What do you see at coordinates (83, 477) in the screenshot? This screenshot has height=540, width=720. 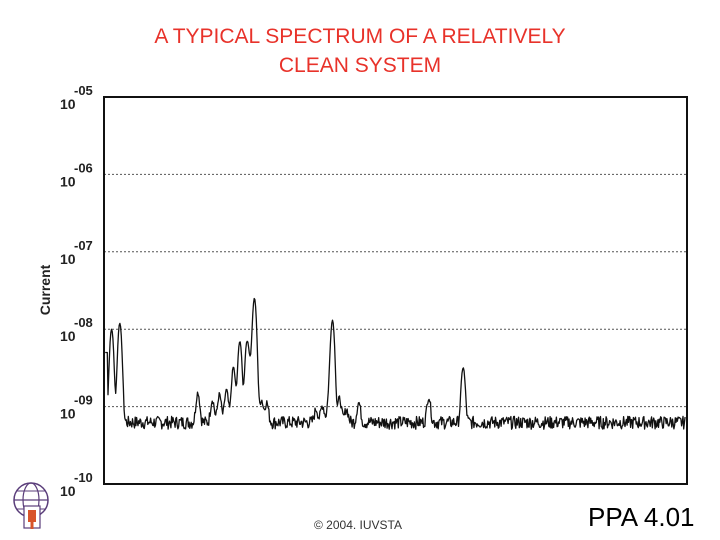 I see `y-tick-exponent: -10` at bounding box center [83, 477].